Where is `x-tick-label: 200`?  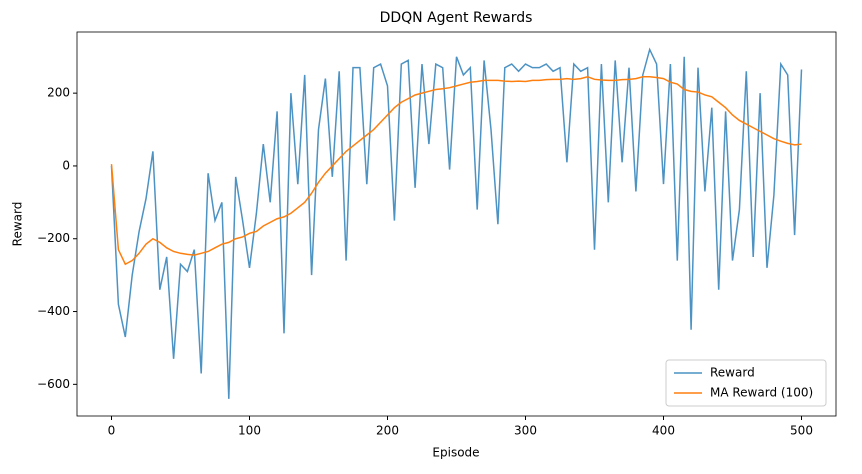 x-tick-label: 200 is located at coordinates (387, 431).